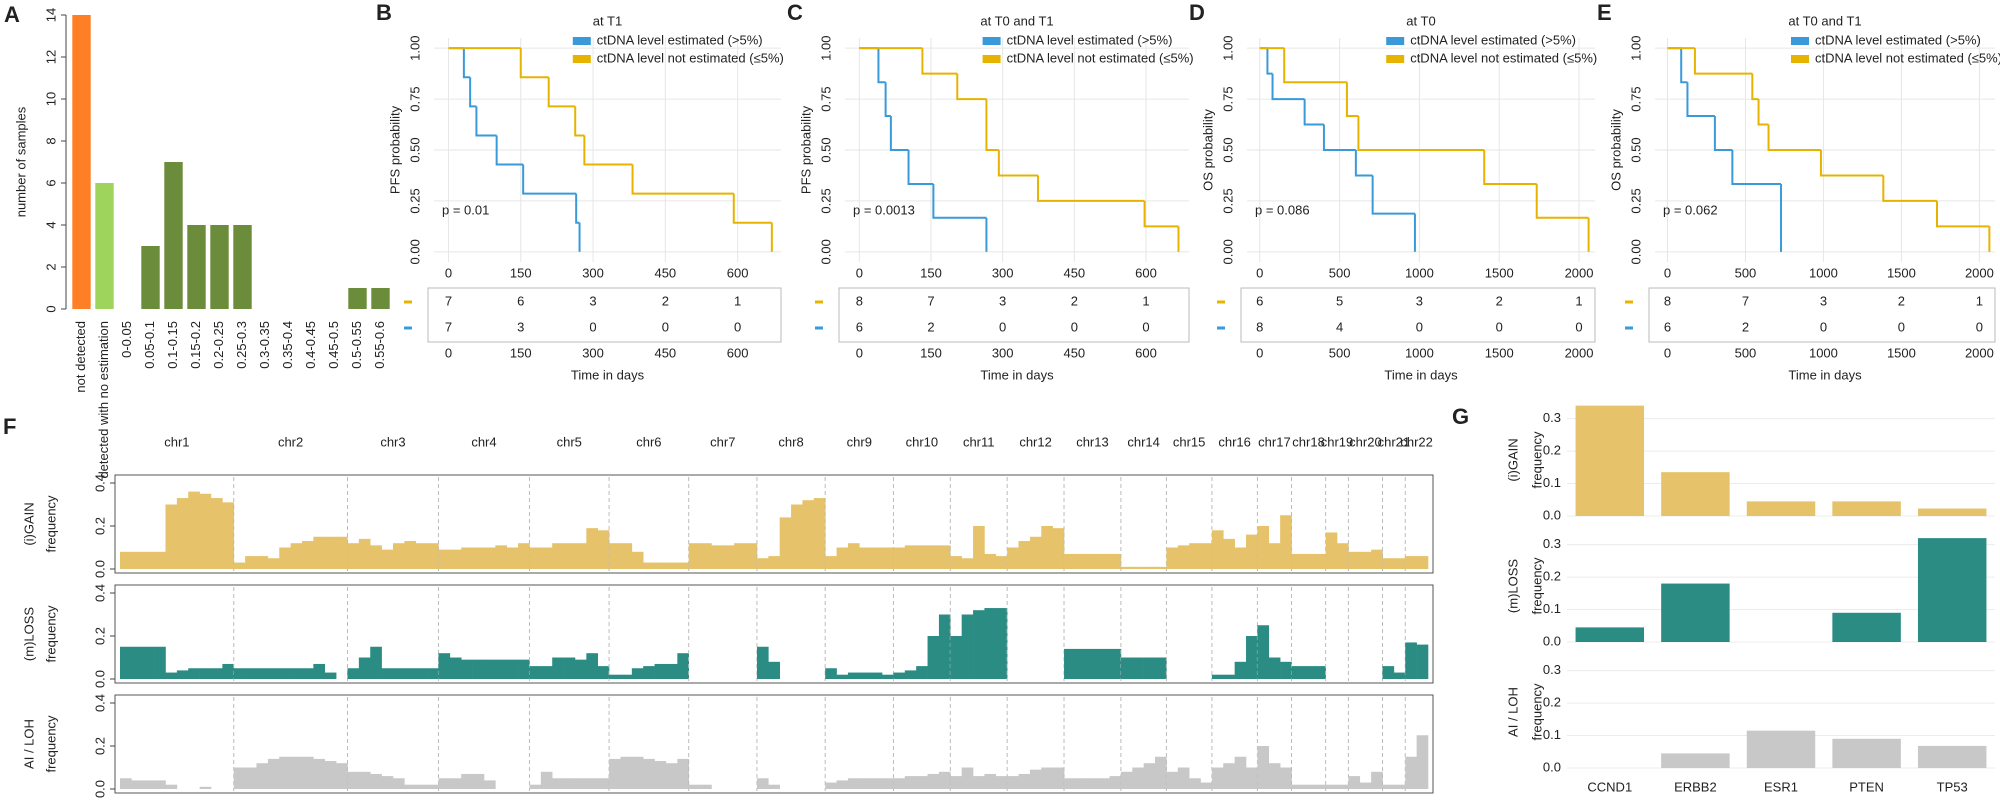  I want to click on risk-number: 7, so click(448, 300).